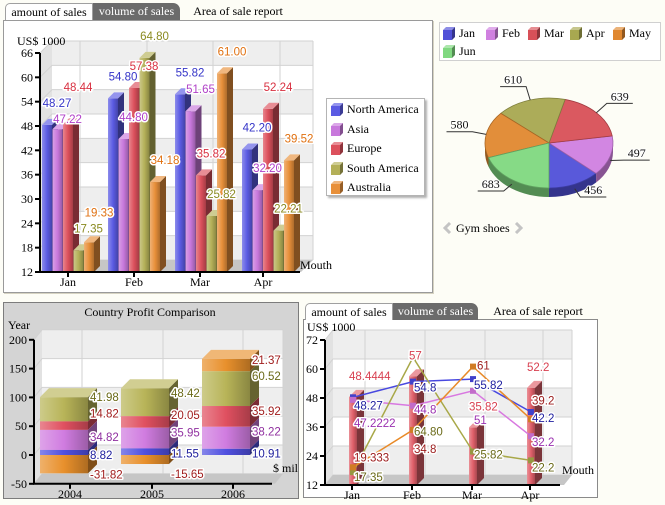  What do you see at coordinates (511, 33) in the screenshot?
I see `legend-label: Feb` at bounding box center [511, 33].